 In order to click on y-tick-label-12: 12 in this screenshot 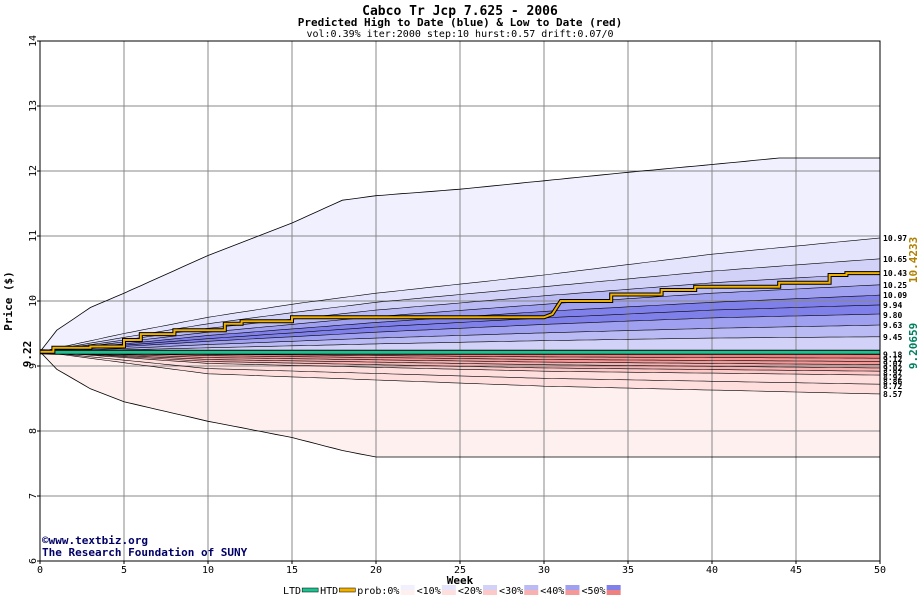, I will do `click(33, 171)`.